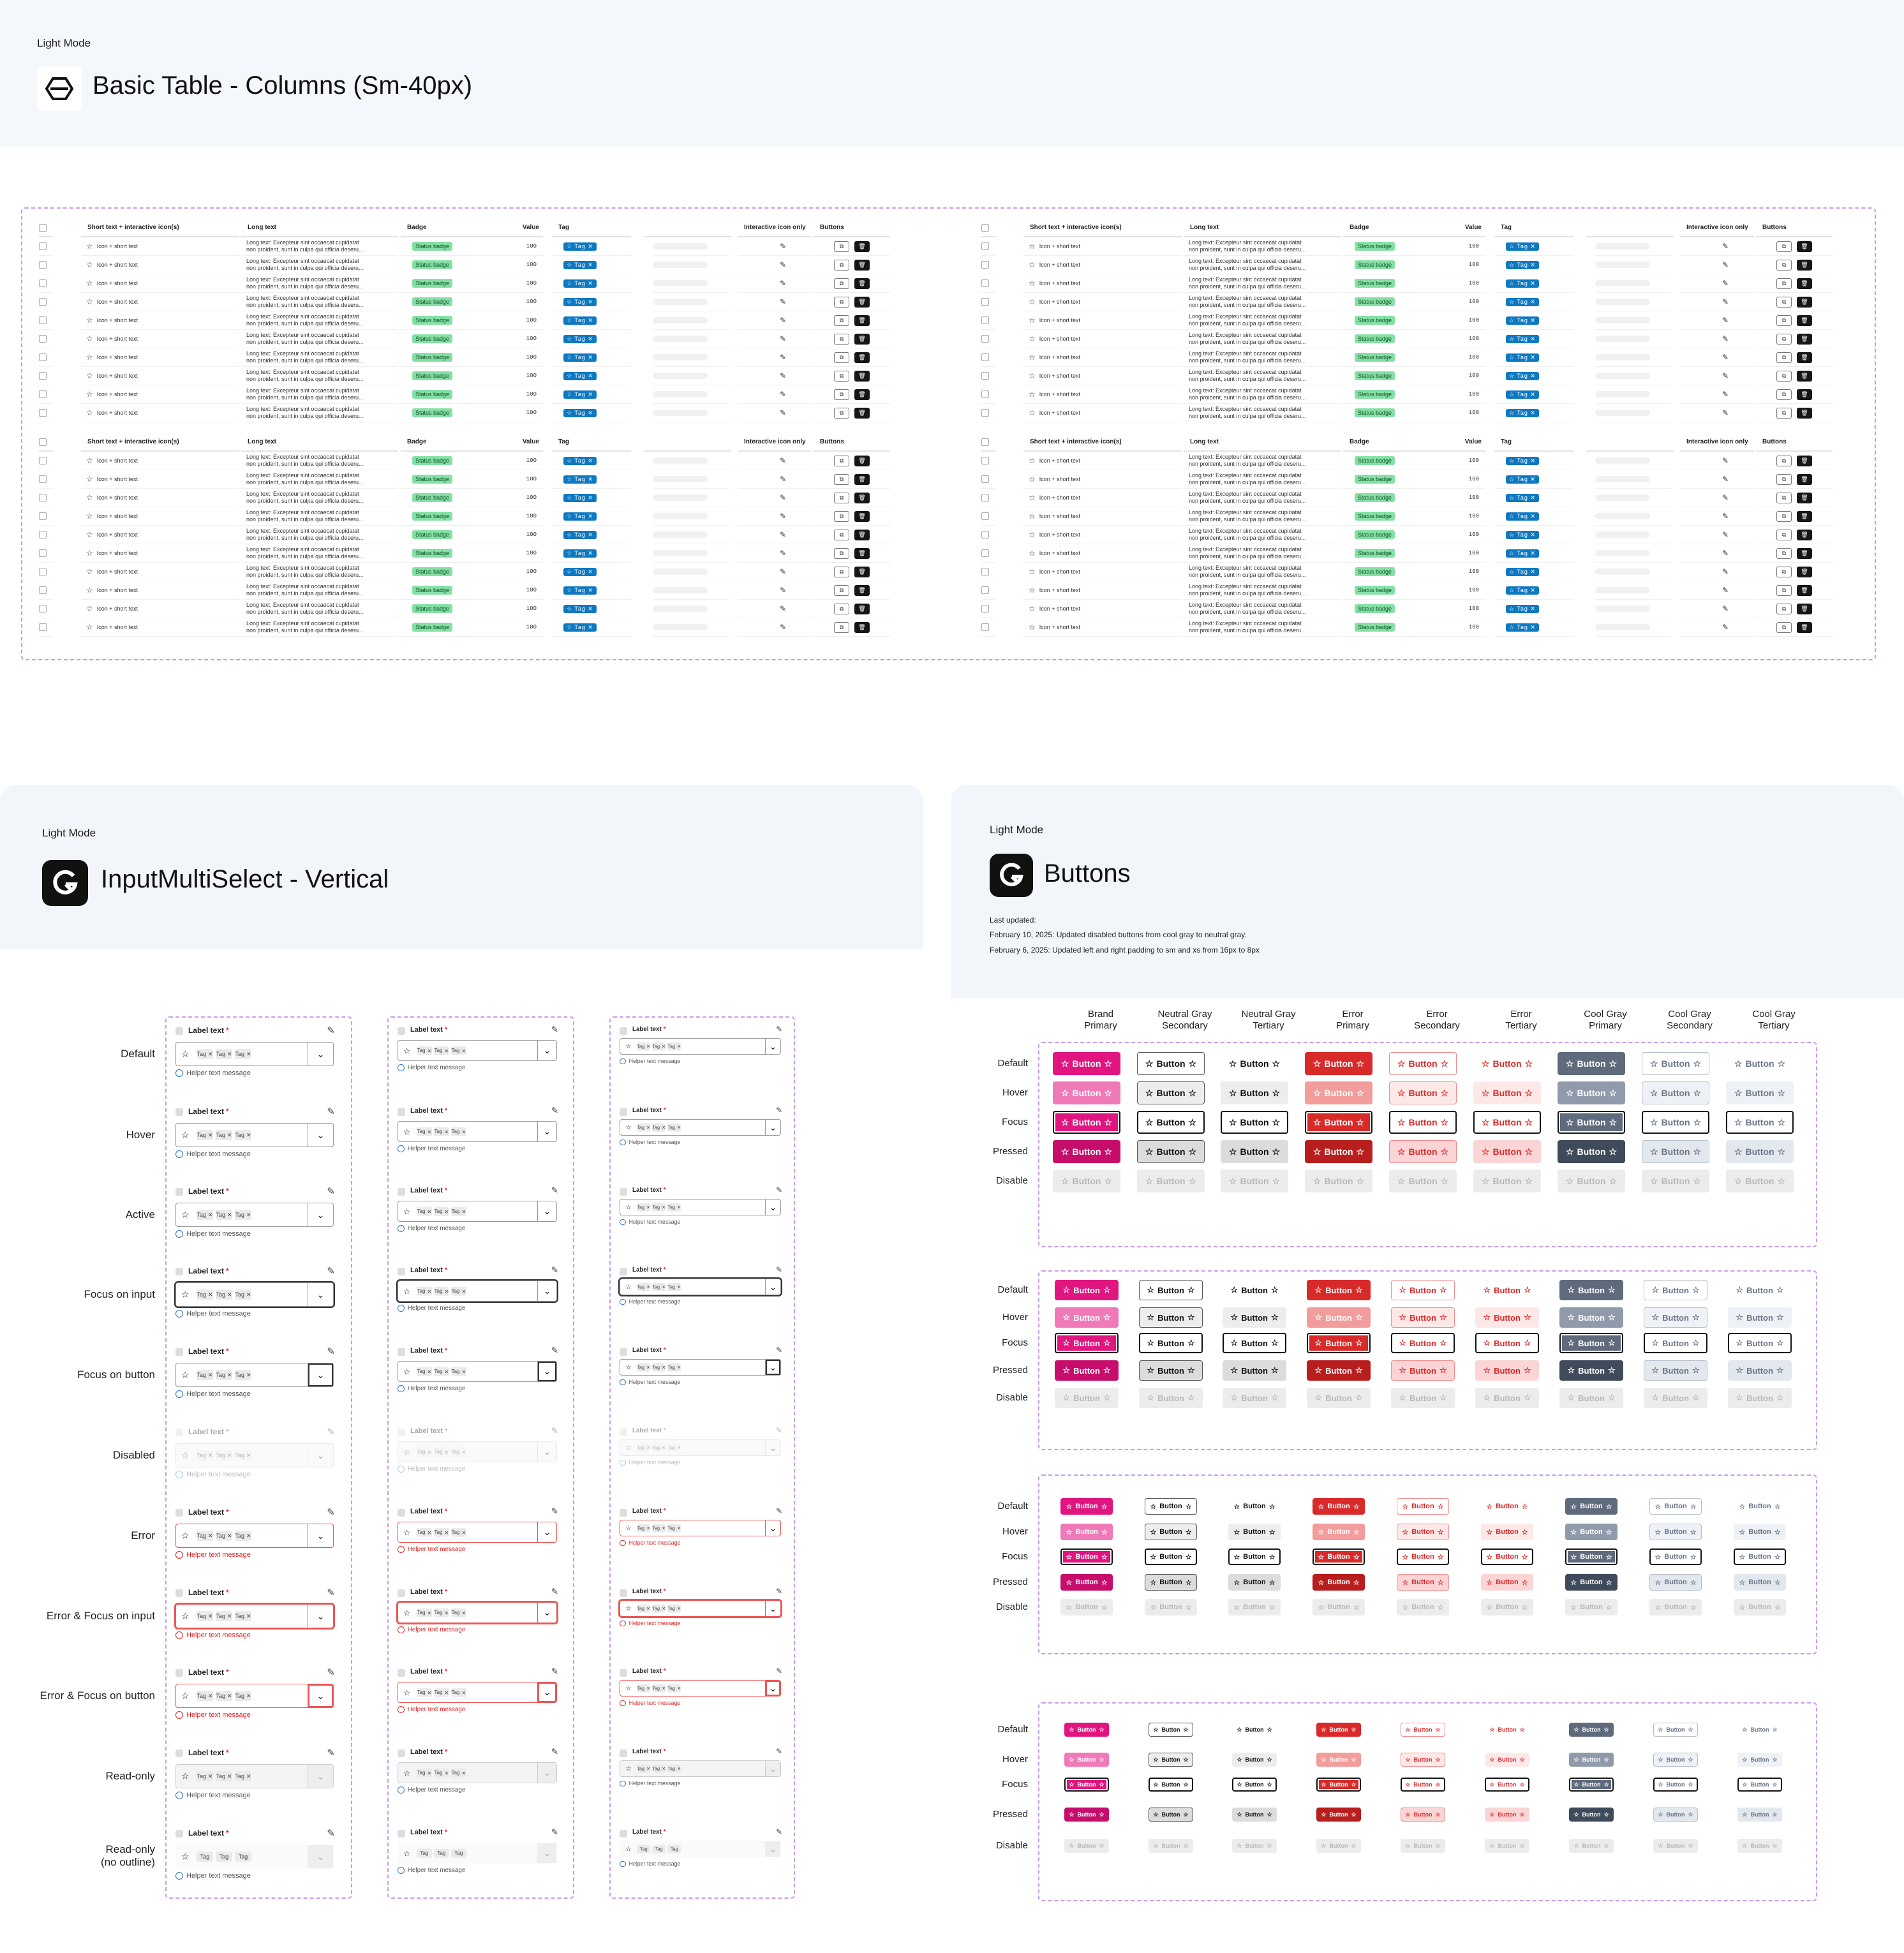 The height and width of the screenshot is (1953, 1904). Describe the element at coordinates (985, 227) in the screenshot. I see `select-all-checkbox` at that location.